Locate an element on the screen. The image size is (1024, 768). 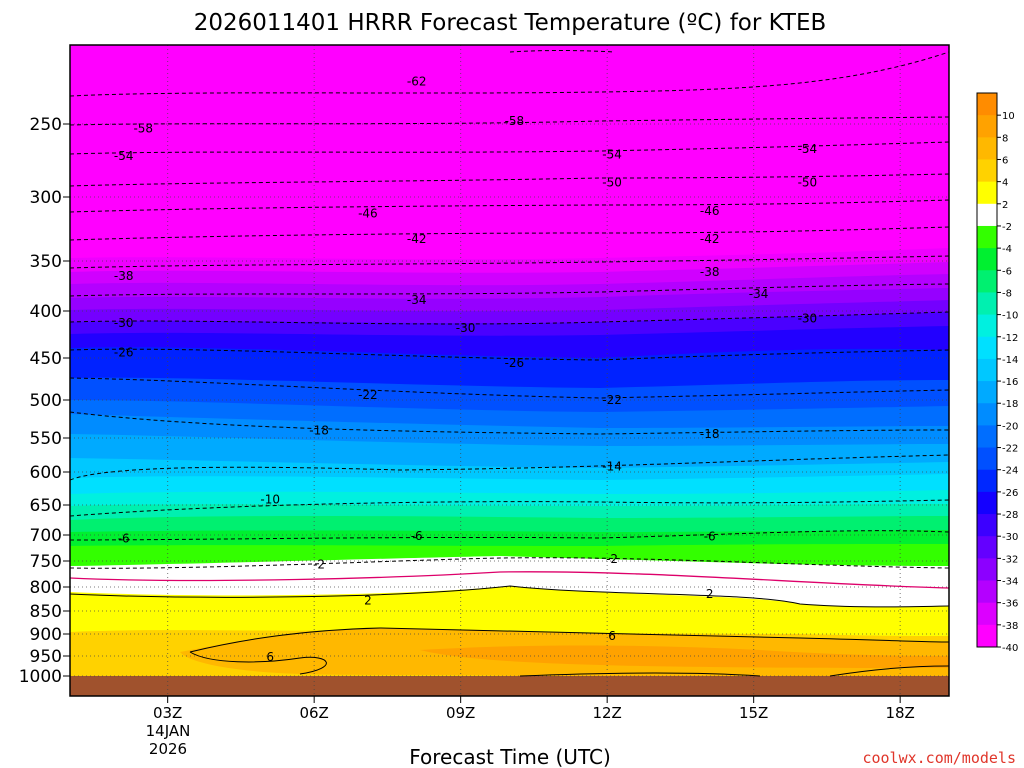
y-tick-label: 400 is located at coordinates (46, 312).